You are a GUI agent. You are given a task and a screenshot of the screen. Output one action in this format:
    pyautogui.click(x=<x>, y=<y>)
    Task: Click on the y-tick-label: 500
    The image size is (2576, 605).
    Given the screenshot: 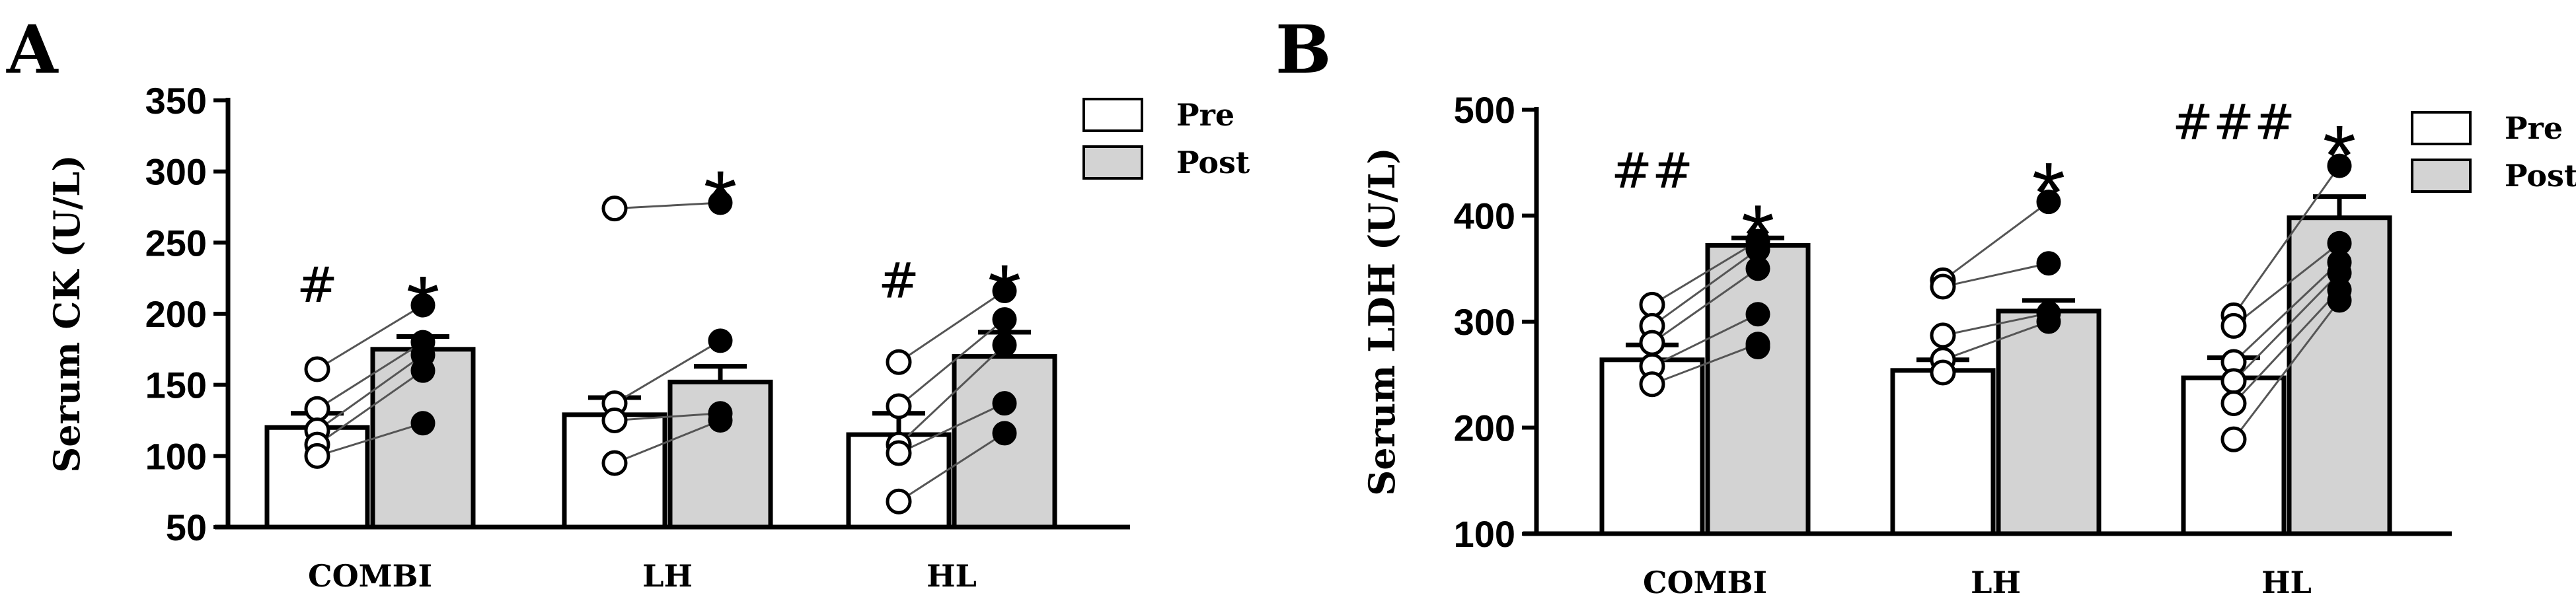 What is the action you would take?
    pyautogui.click(x=1484, y=110)
    